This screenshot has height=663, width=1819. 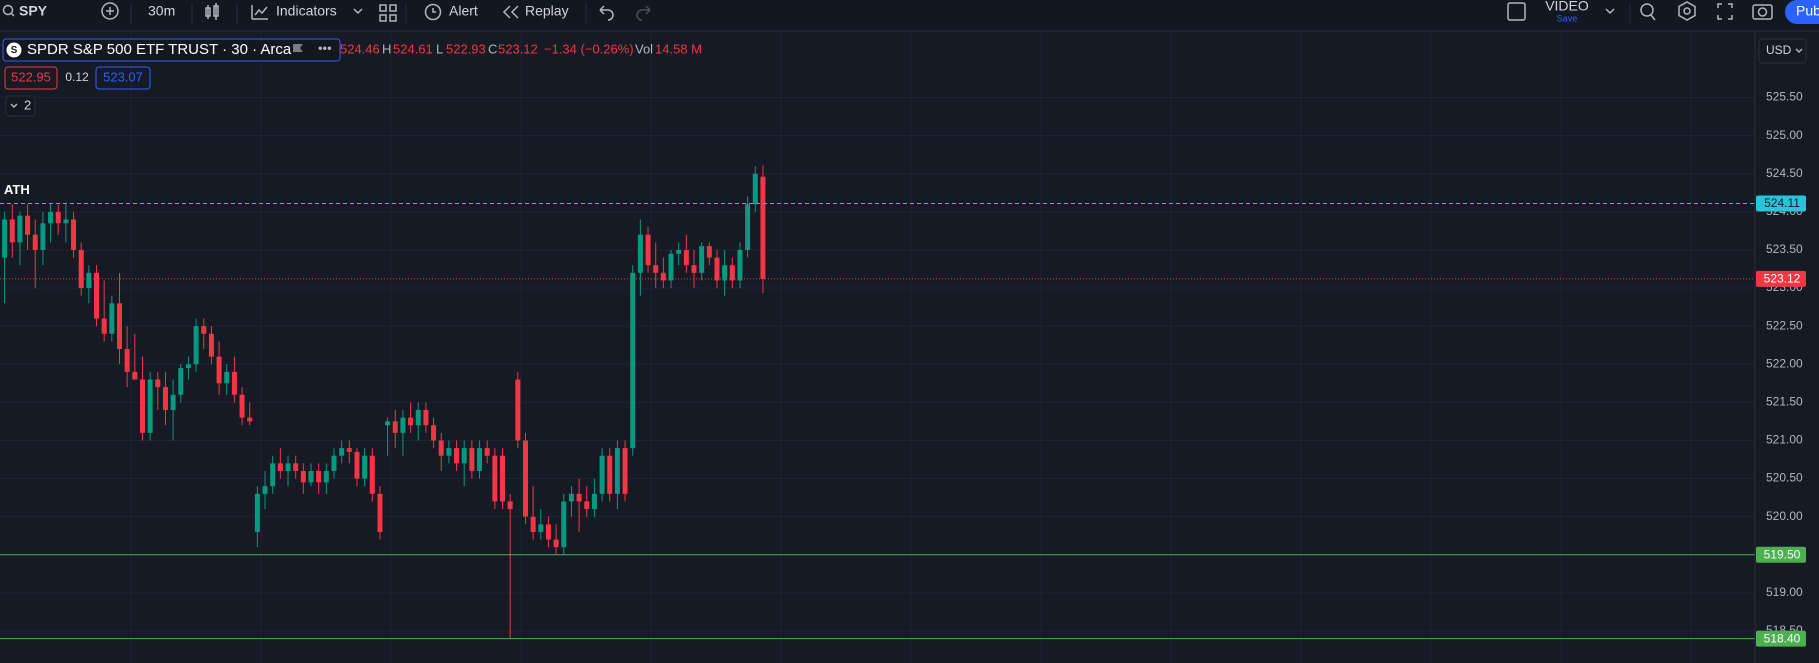 I want to click on legend-low: 522.93, so click(x=466, y=48).